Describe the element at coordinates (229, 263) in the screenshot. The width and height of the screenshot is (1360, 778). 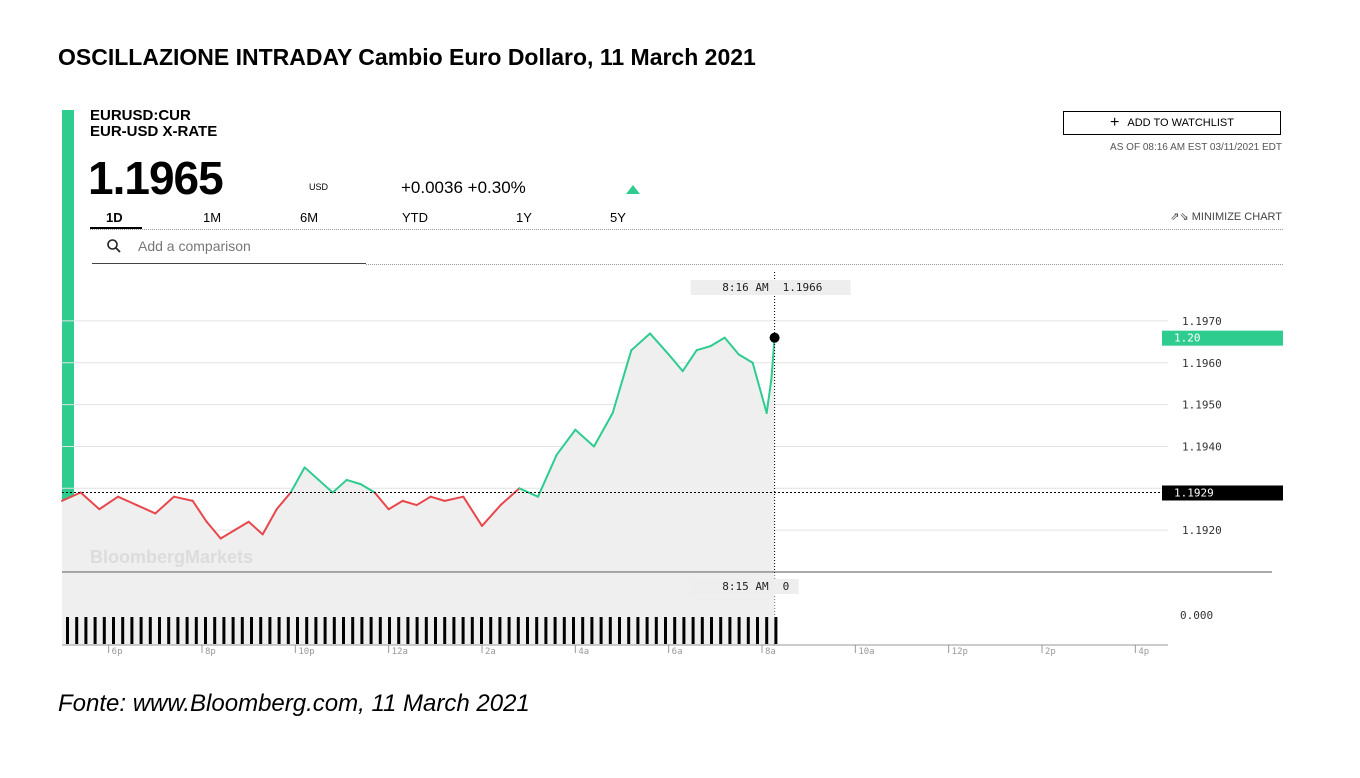
I see `search-underline` at that location.